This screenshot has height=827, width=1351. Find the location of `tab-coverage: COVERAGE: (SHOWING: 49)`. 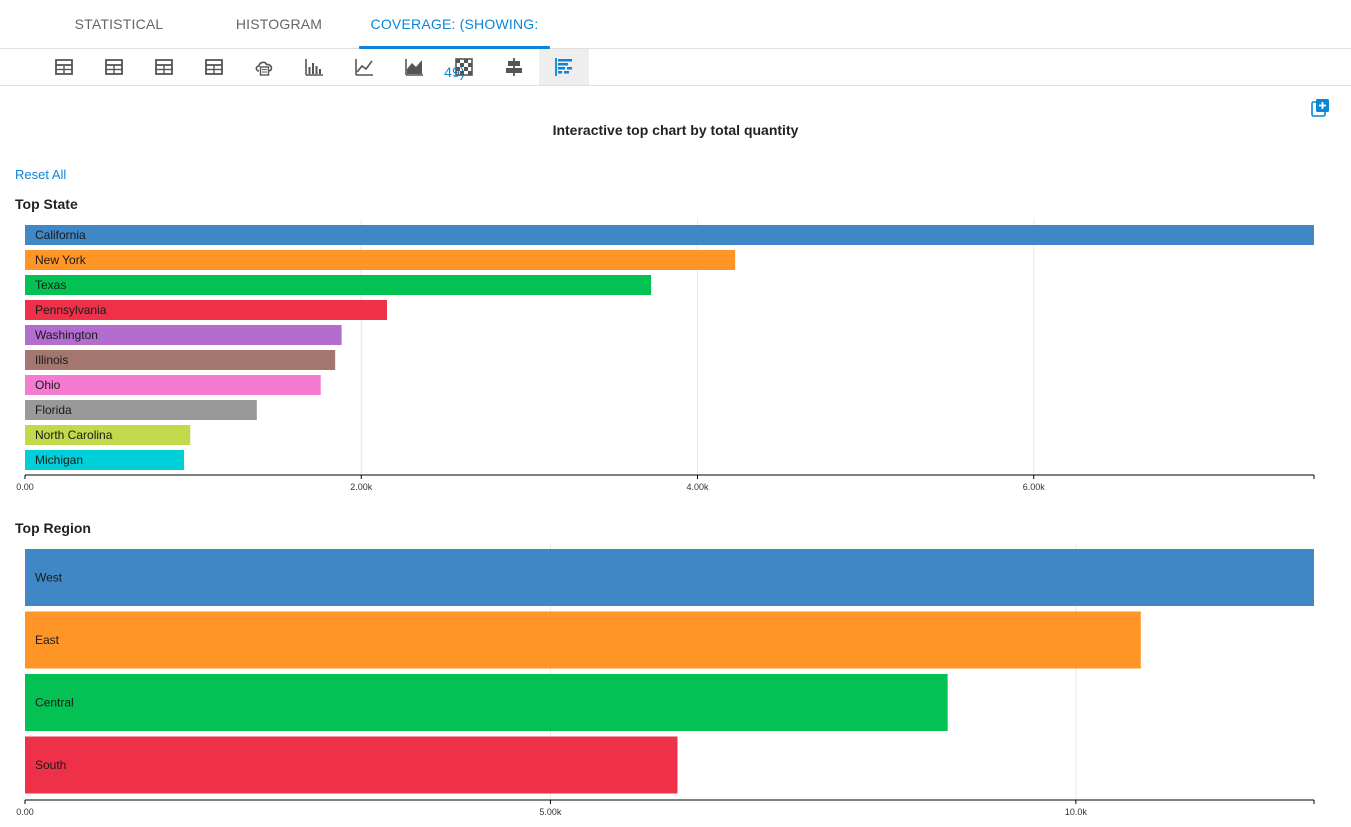

tab-coverage: COVERAGE: (SHOWING: 49) is located at coordinates (454, 40).